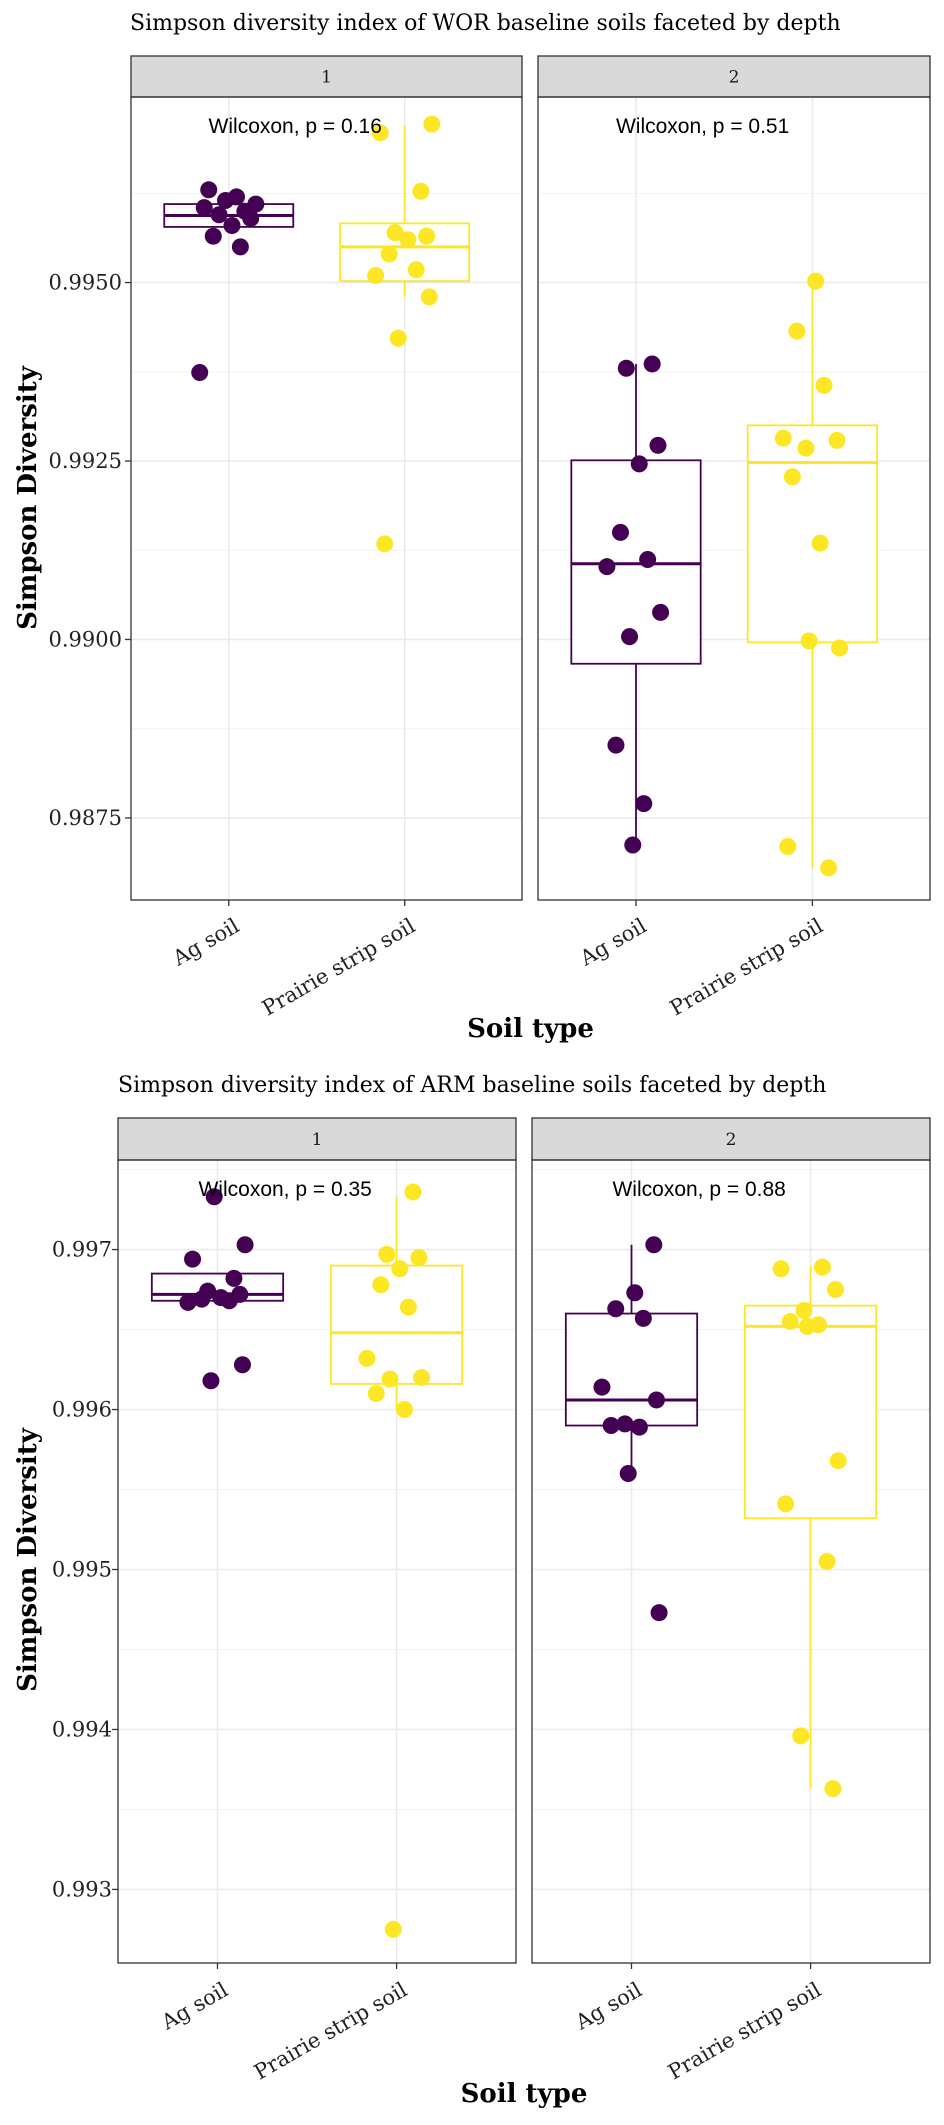  Describe the element at coordinates (82, 1410) in the screenshot. I see `y-tick-label: 0.996` at that location.